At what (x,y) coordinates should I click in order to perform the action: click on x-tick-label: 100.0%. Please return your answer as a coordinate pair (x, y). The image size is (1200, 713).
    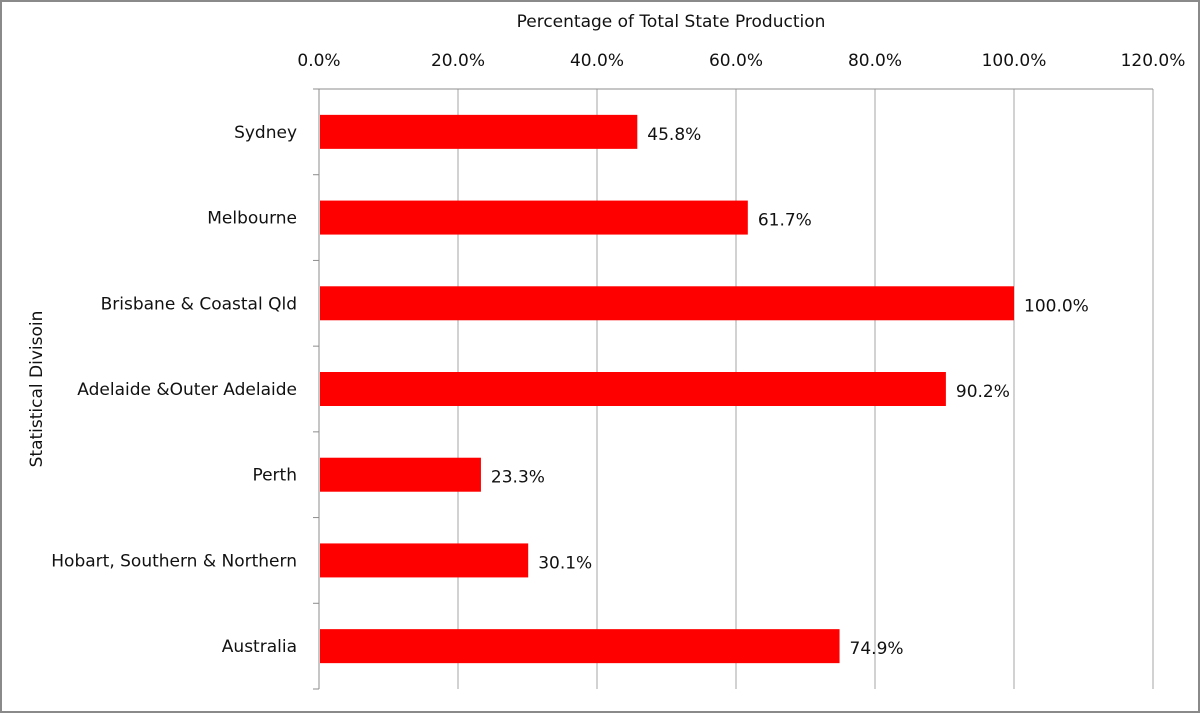
    Looking at the image, I should click on (1014, 61).